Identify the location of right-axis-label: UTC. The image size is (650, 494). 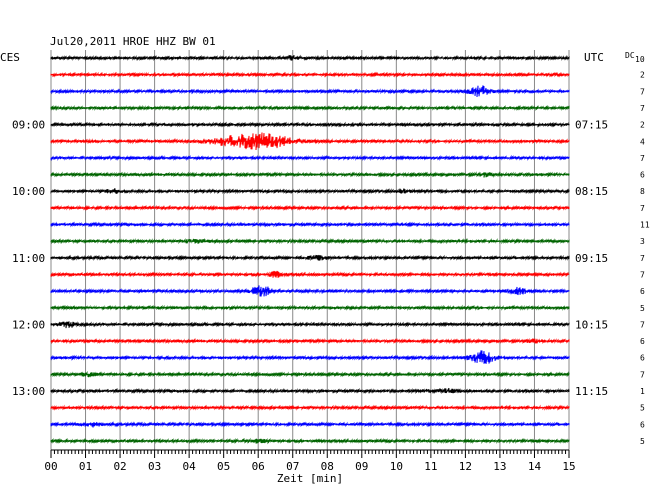
(594, 57).